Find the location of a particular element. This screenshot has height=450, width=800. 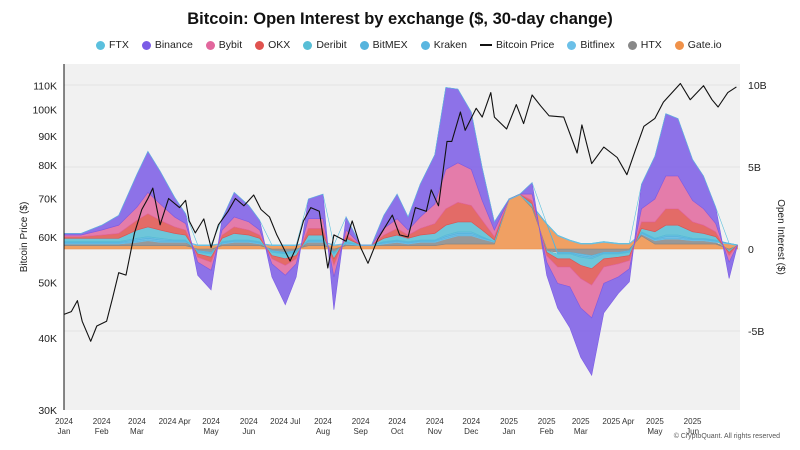

x-tick-label-2025-04-01: 2025 Apr is located at coordinates (618, 421).